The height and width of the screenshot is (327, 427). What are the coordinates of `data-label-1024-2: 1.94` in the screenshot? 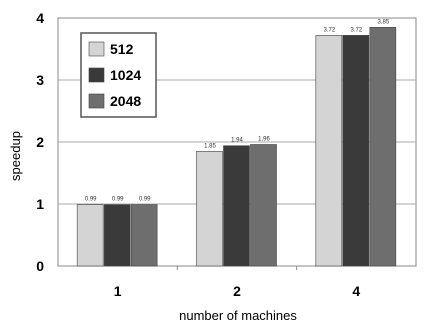 It's located at (237, 141).